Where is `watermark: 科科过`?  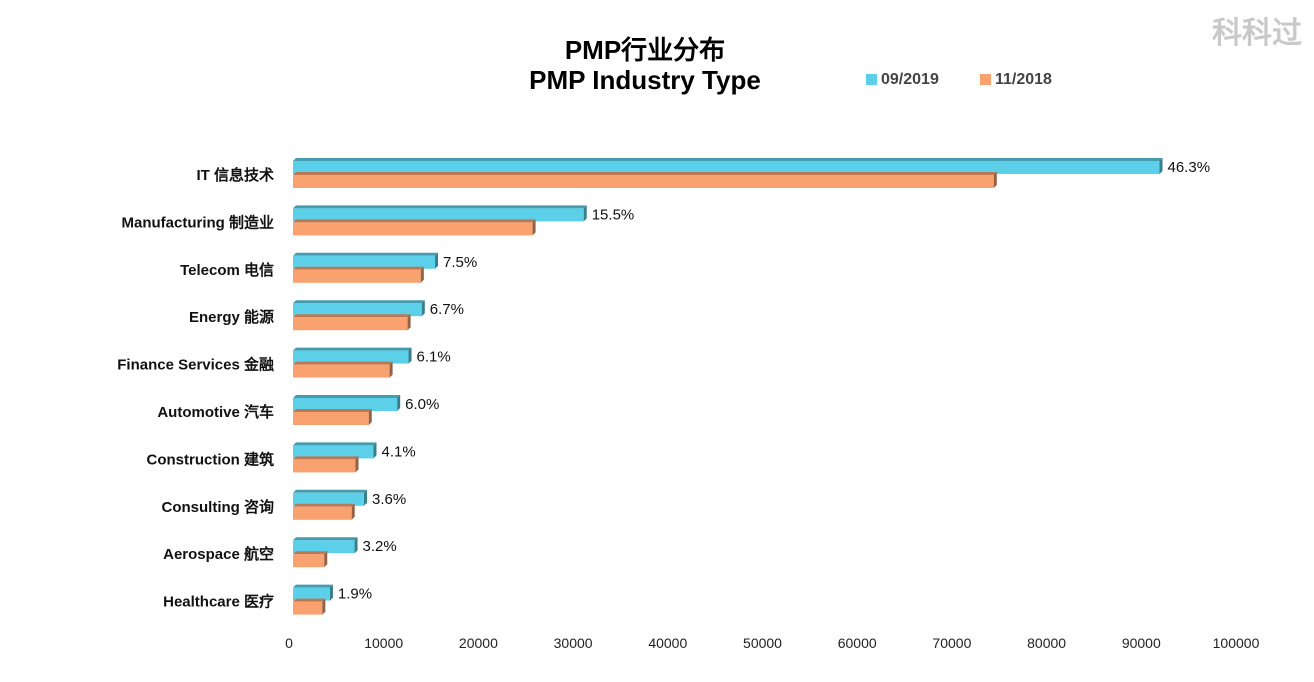 watermark: 科科过 is located at coordinates (1257, 33).